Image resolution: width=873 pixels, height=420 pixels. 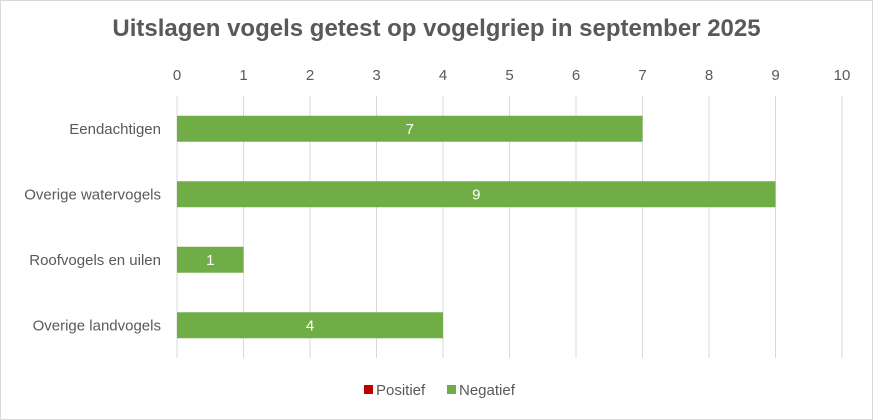 I want to click on legend-label-positief: Positief, so click(x=401, y=390).